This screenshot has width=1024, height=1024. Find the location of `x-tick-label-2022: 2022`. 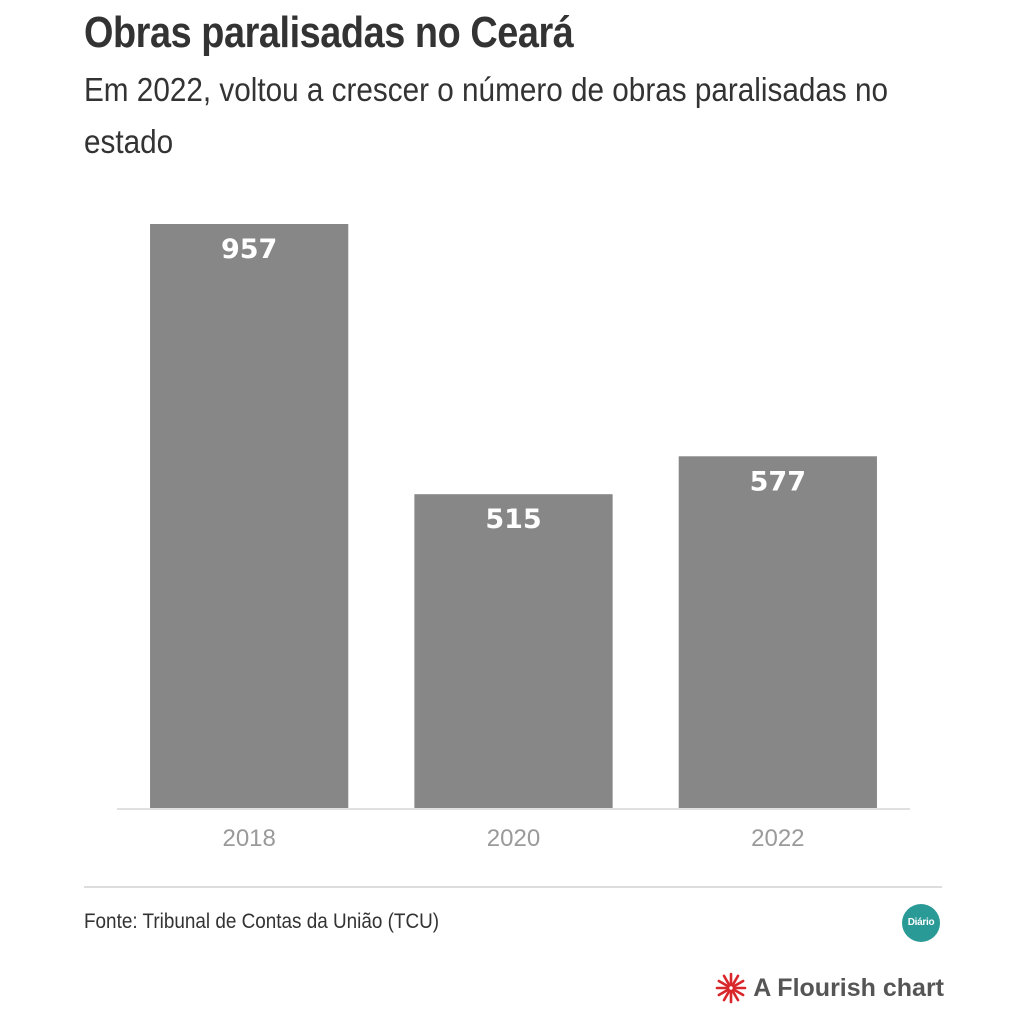

x-tick-label-2022: 2022 is located at coordinates (777, 838).